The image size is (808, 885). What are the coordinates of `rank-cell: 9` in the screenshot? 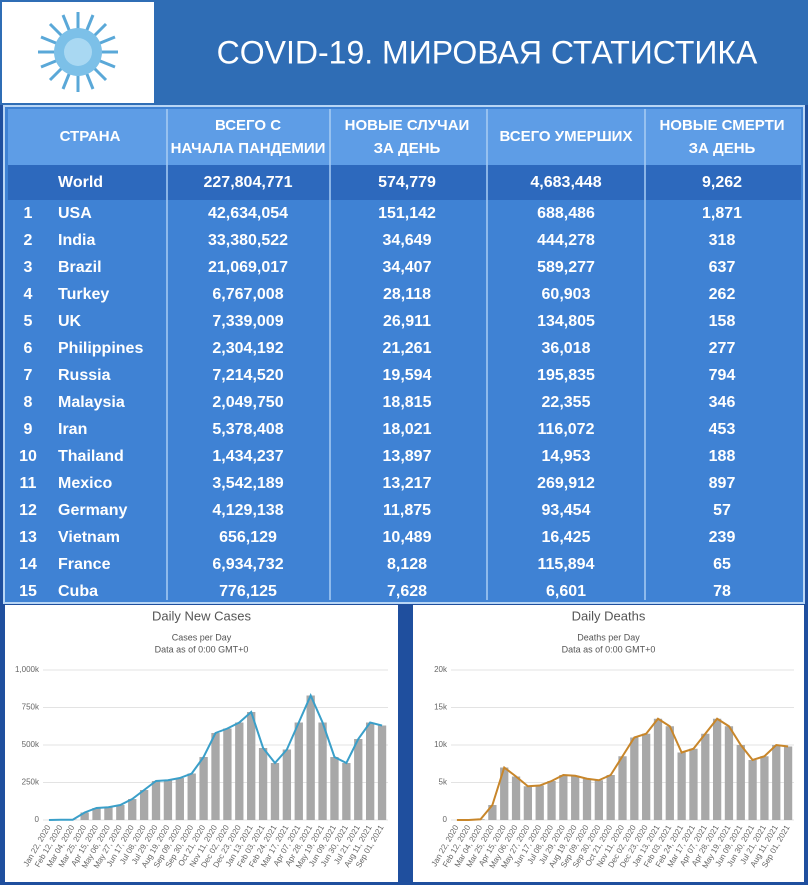 It's located at (28, 429).